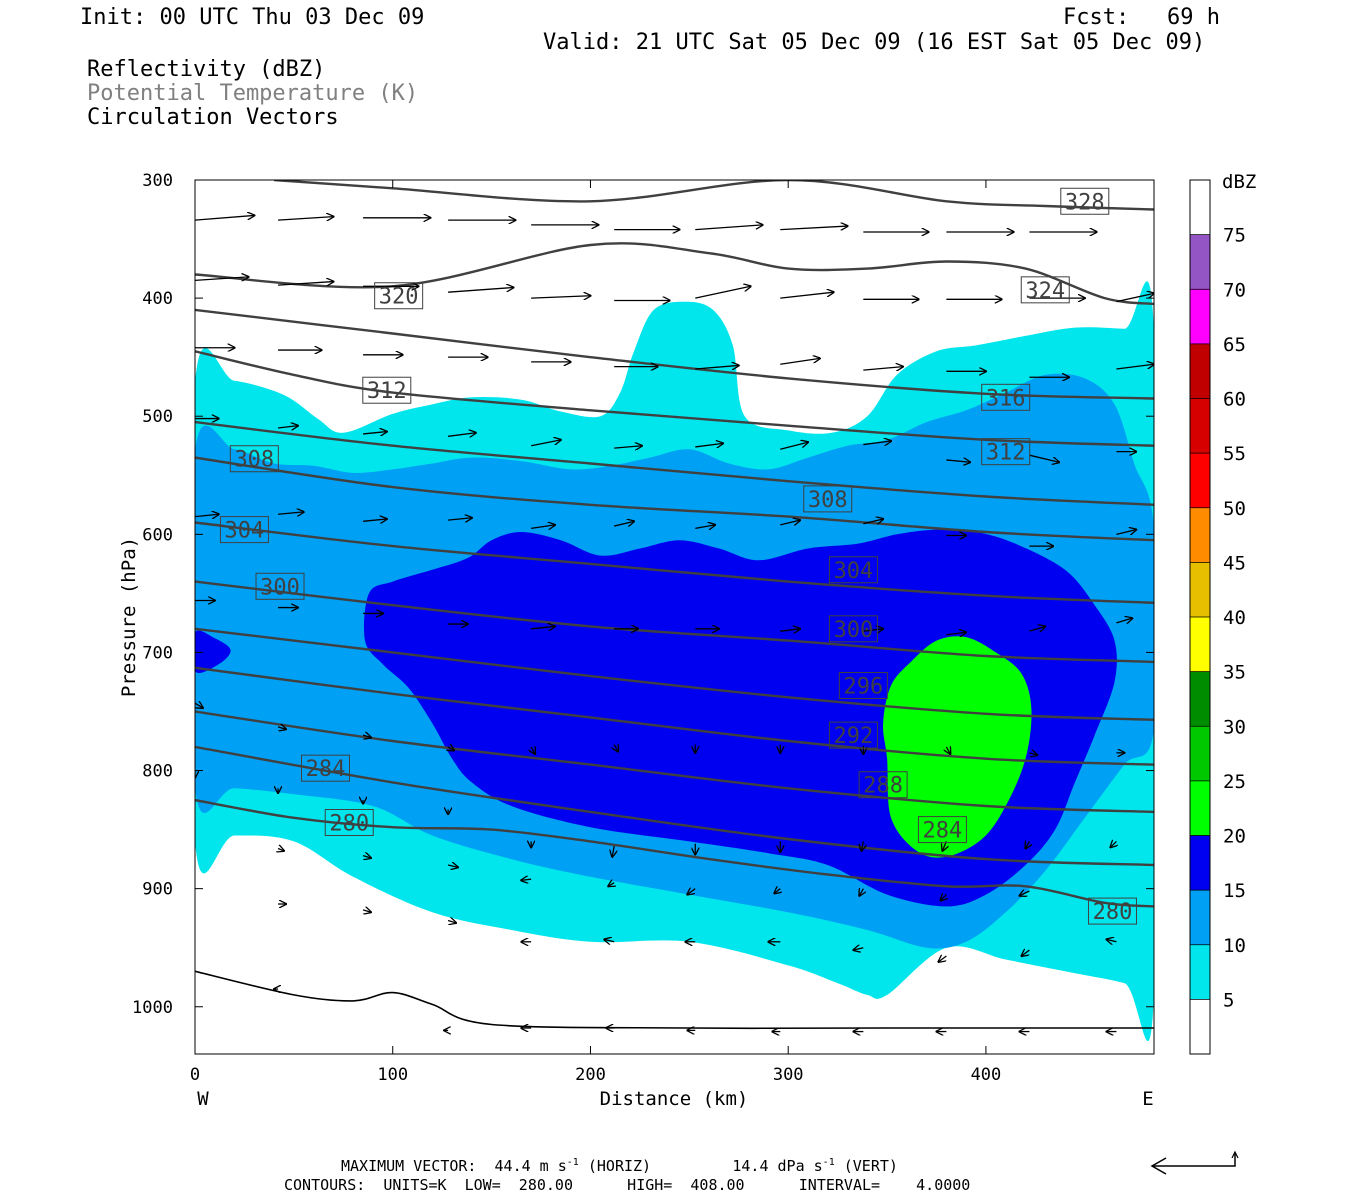  What do you see at coordinates (1234, 837) in the screenshot?
I see `colorbar-label: 20` at bounding box center [1234, 837].